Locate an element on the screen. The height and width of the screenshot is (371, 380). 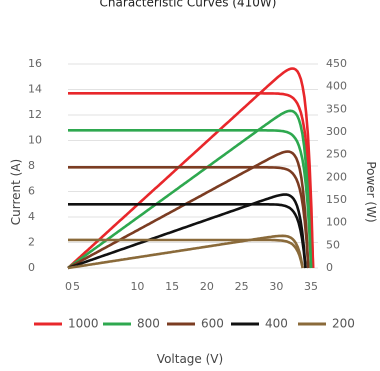
legend-label-1000: 1000 is located at coordinates (83, 324).